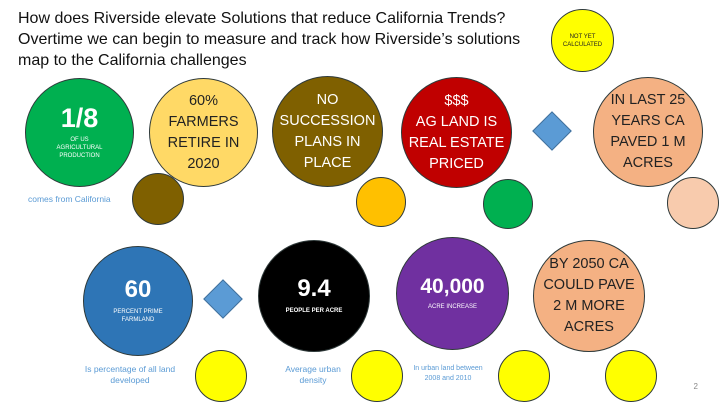 The height and width of the screenshot is (405, 720). I want to click on caption-line: Average urban, so click(313, 369).